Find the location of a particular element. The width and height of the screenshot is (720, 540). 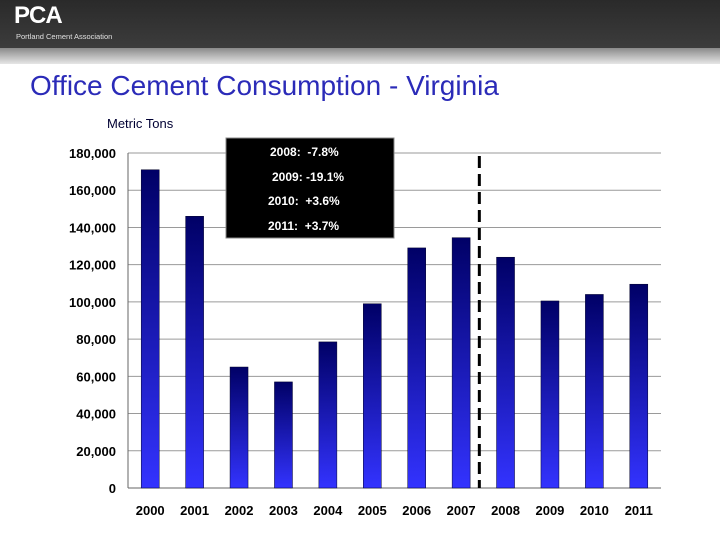

bar-2008 is located at coordinates (505, 372).